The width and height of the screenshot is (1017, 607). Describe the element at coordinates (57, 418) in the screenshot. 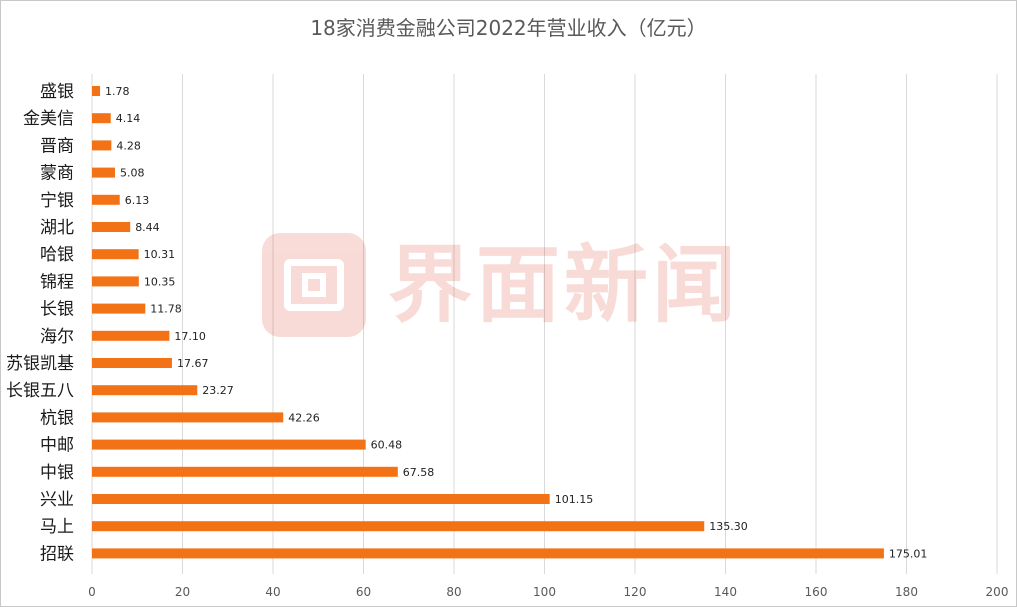

I see `category-label-12: 杭银` at that location.